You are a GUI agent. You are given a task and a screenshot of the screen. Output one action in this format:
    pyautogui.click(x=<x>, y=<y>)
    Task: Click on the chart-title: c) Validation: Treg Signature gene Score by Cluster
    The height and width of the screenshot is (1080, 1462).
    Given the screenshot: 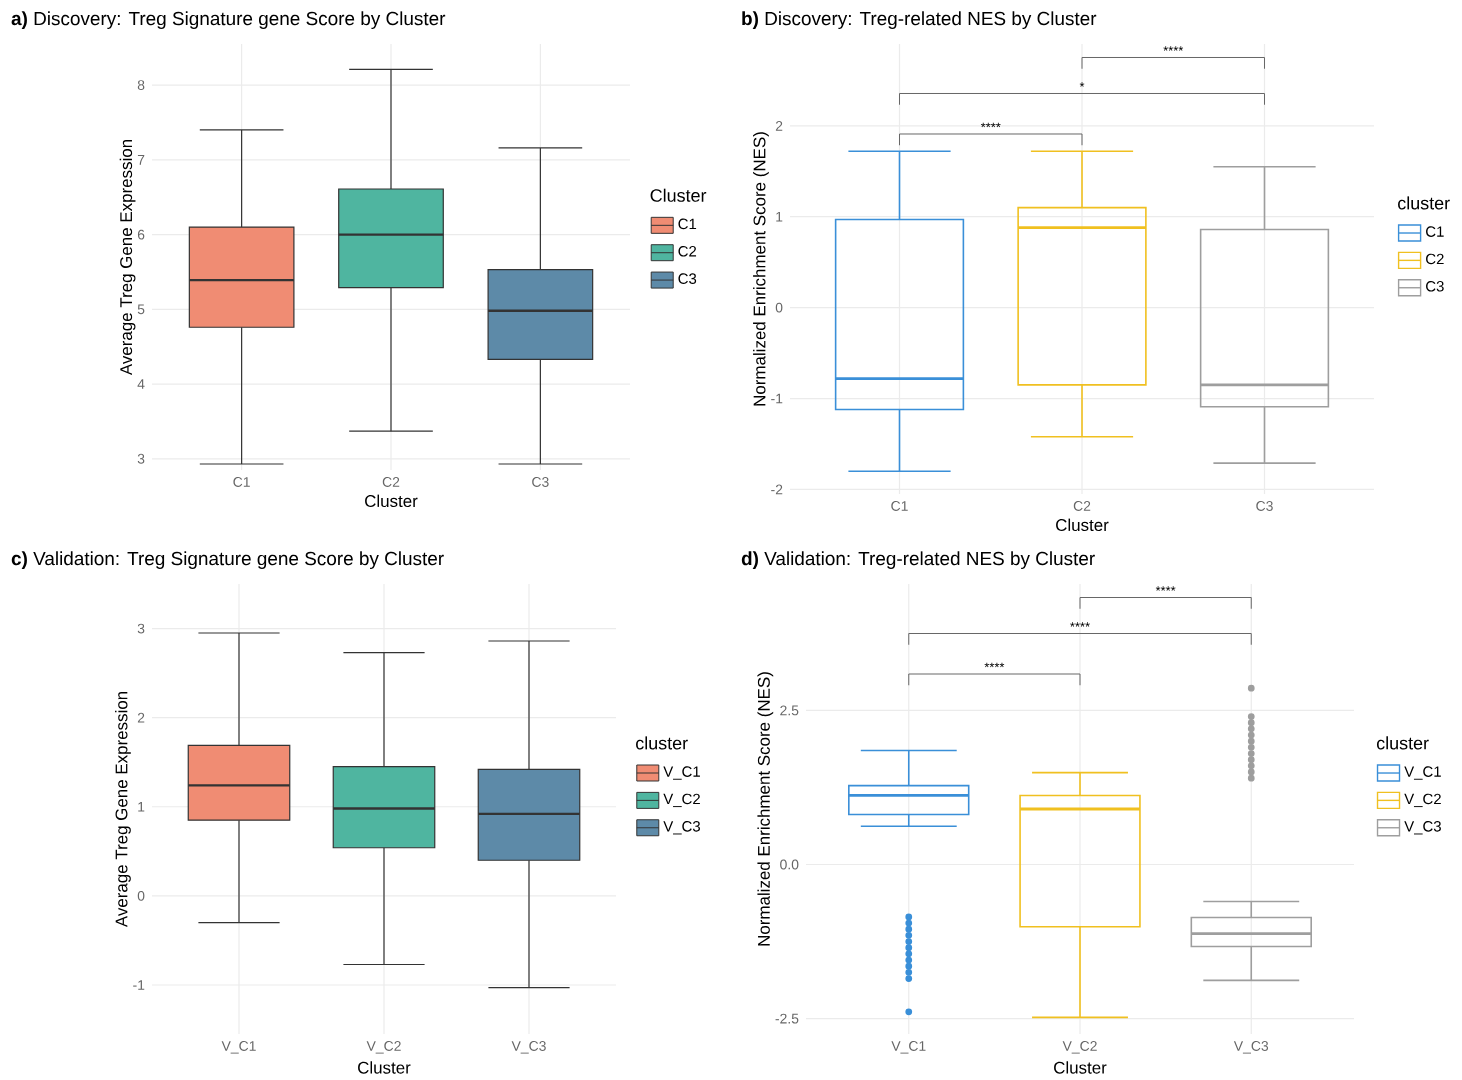 What is the action you would take?
    pyautogui.click(x=227, y=560)
    